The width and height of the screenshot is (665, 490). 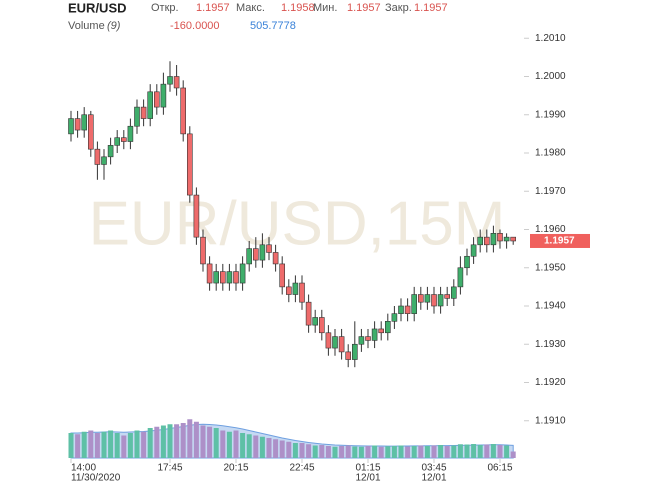 I want to click on high-label: Макс., so click(x=250, y=8).